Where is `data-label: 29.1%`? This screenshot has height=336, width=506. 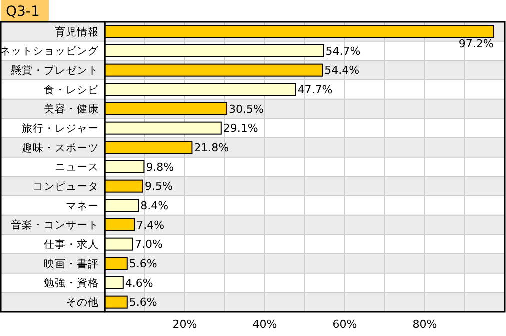 data-label: 29.1% is located at coordinates (240, 129).